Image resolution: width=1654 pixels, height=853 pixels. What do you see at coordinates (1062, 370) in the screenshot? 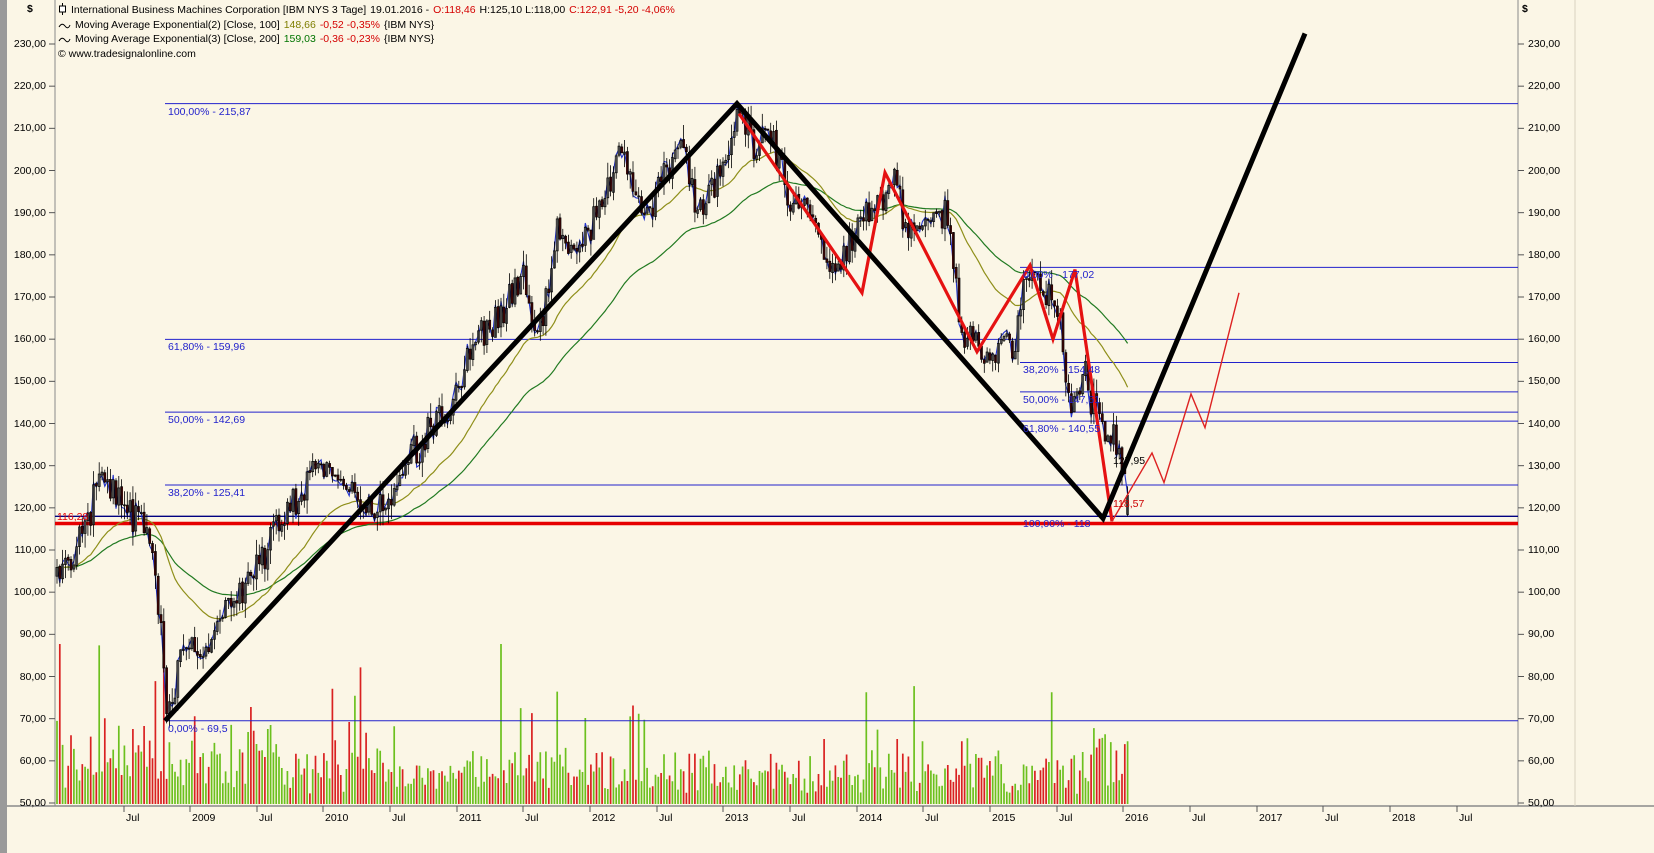
I see `fib-level-label: 38,20% - 154,48` at bounding box center [1062, 370].